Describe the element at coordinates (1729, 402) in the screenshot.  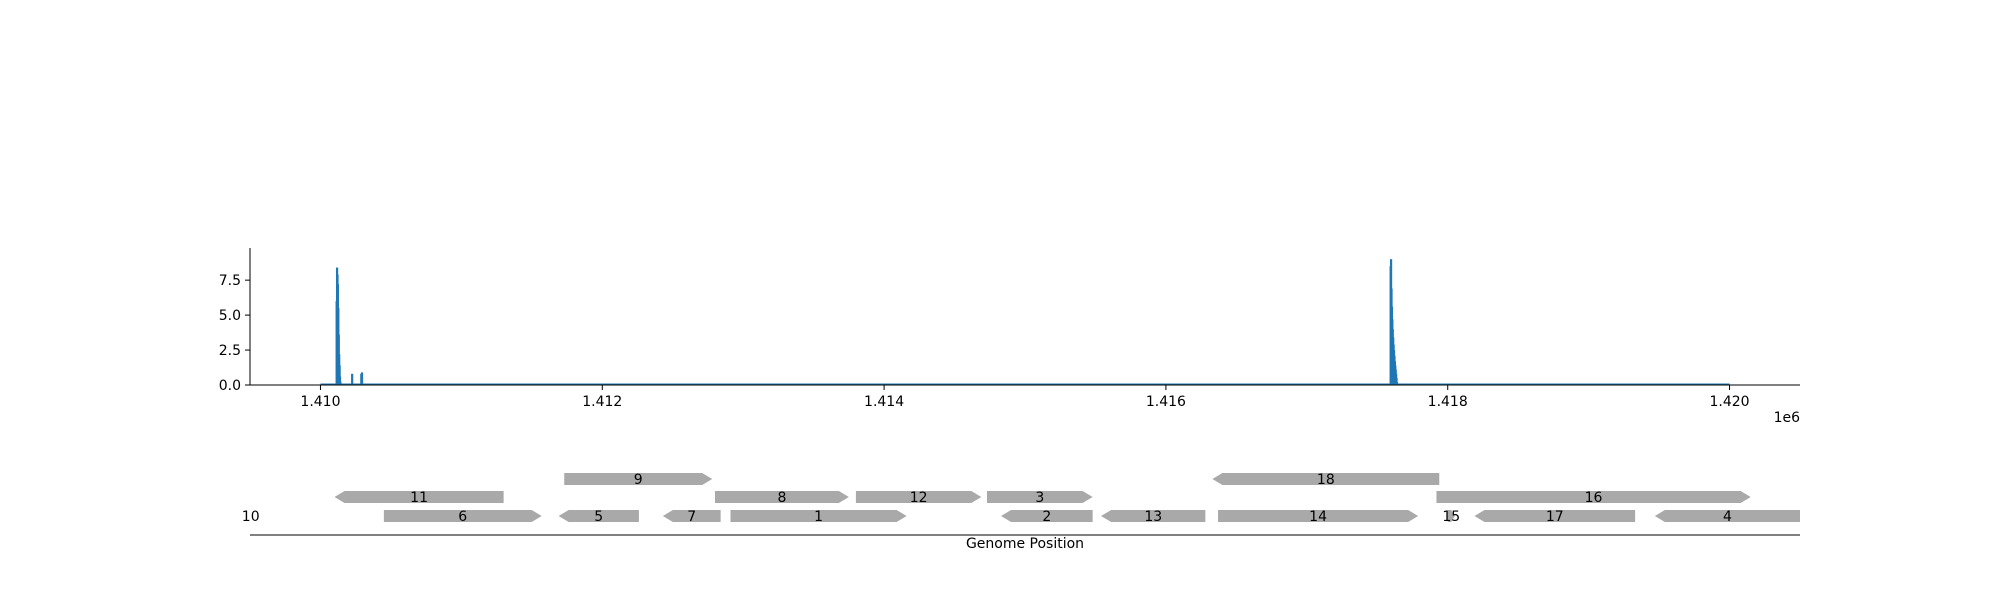
I see `x-tick-label: 1.420` at that location.